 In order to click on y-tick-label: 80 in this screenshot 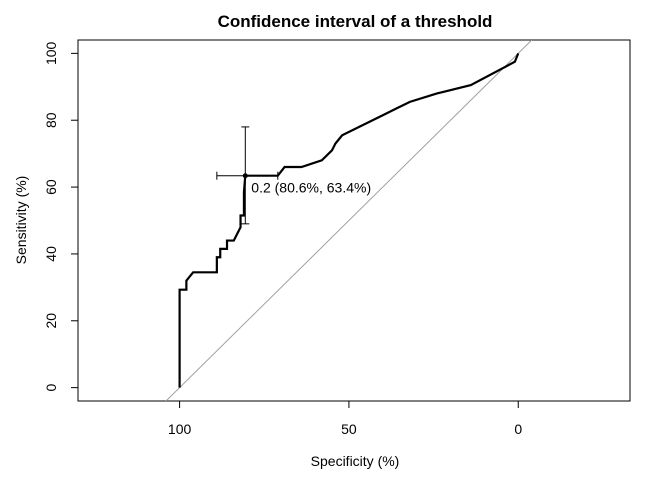, I will do `click(51, 120)`.